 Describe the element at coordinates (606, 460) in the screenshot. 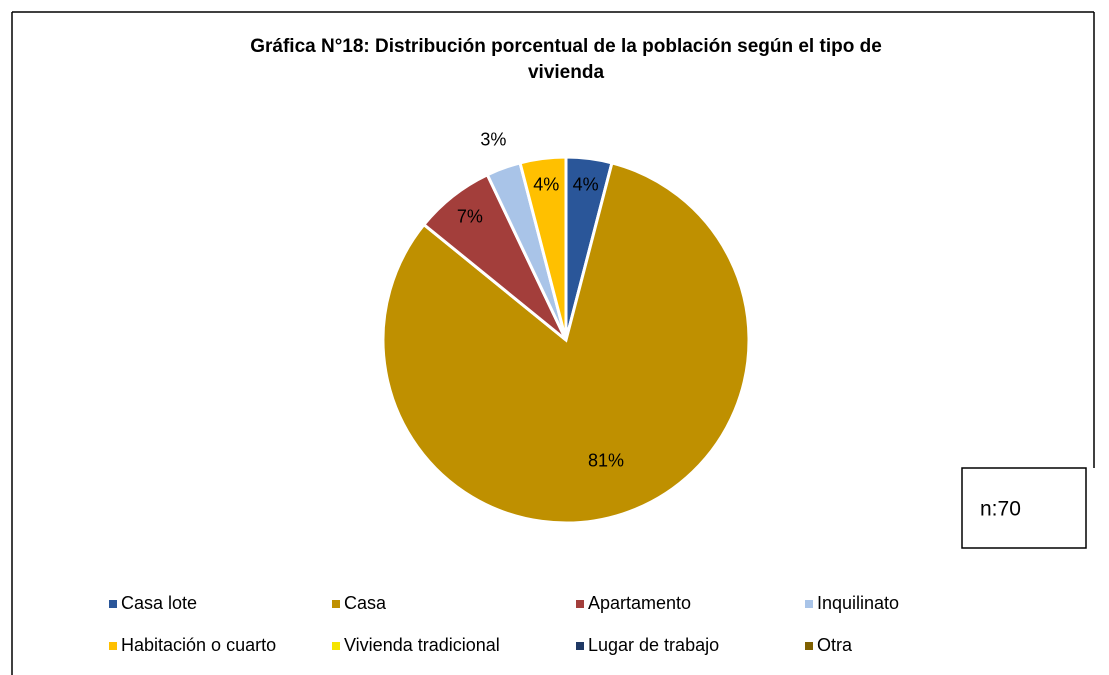

I see `data-label: 81%` at that location.